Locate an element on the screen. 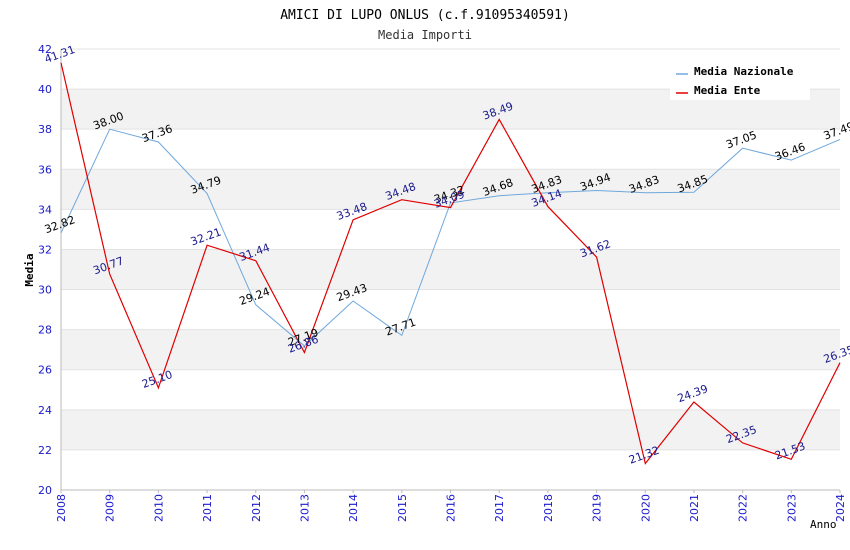  x-tick-label: 2021 is located at coordinates (694, 508).